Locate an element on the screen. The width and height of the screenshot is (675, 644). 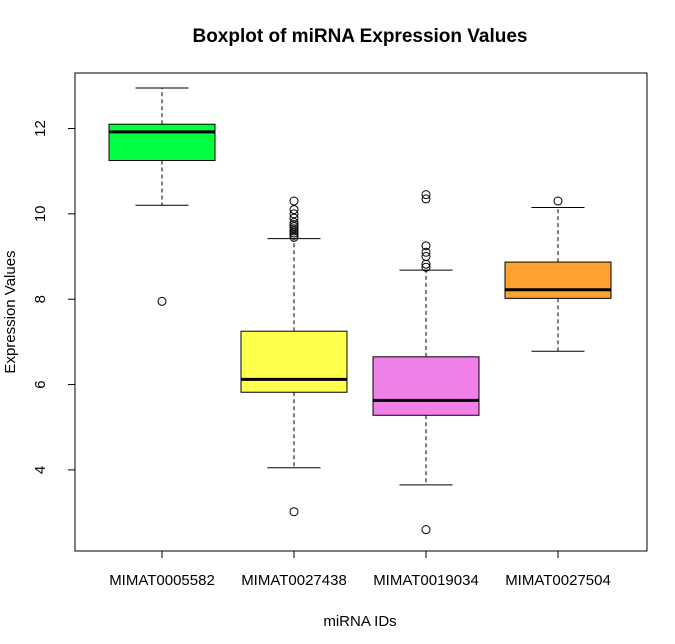
box-MIMAT0027504 is located at coordinates (558, 274).